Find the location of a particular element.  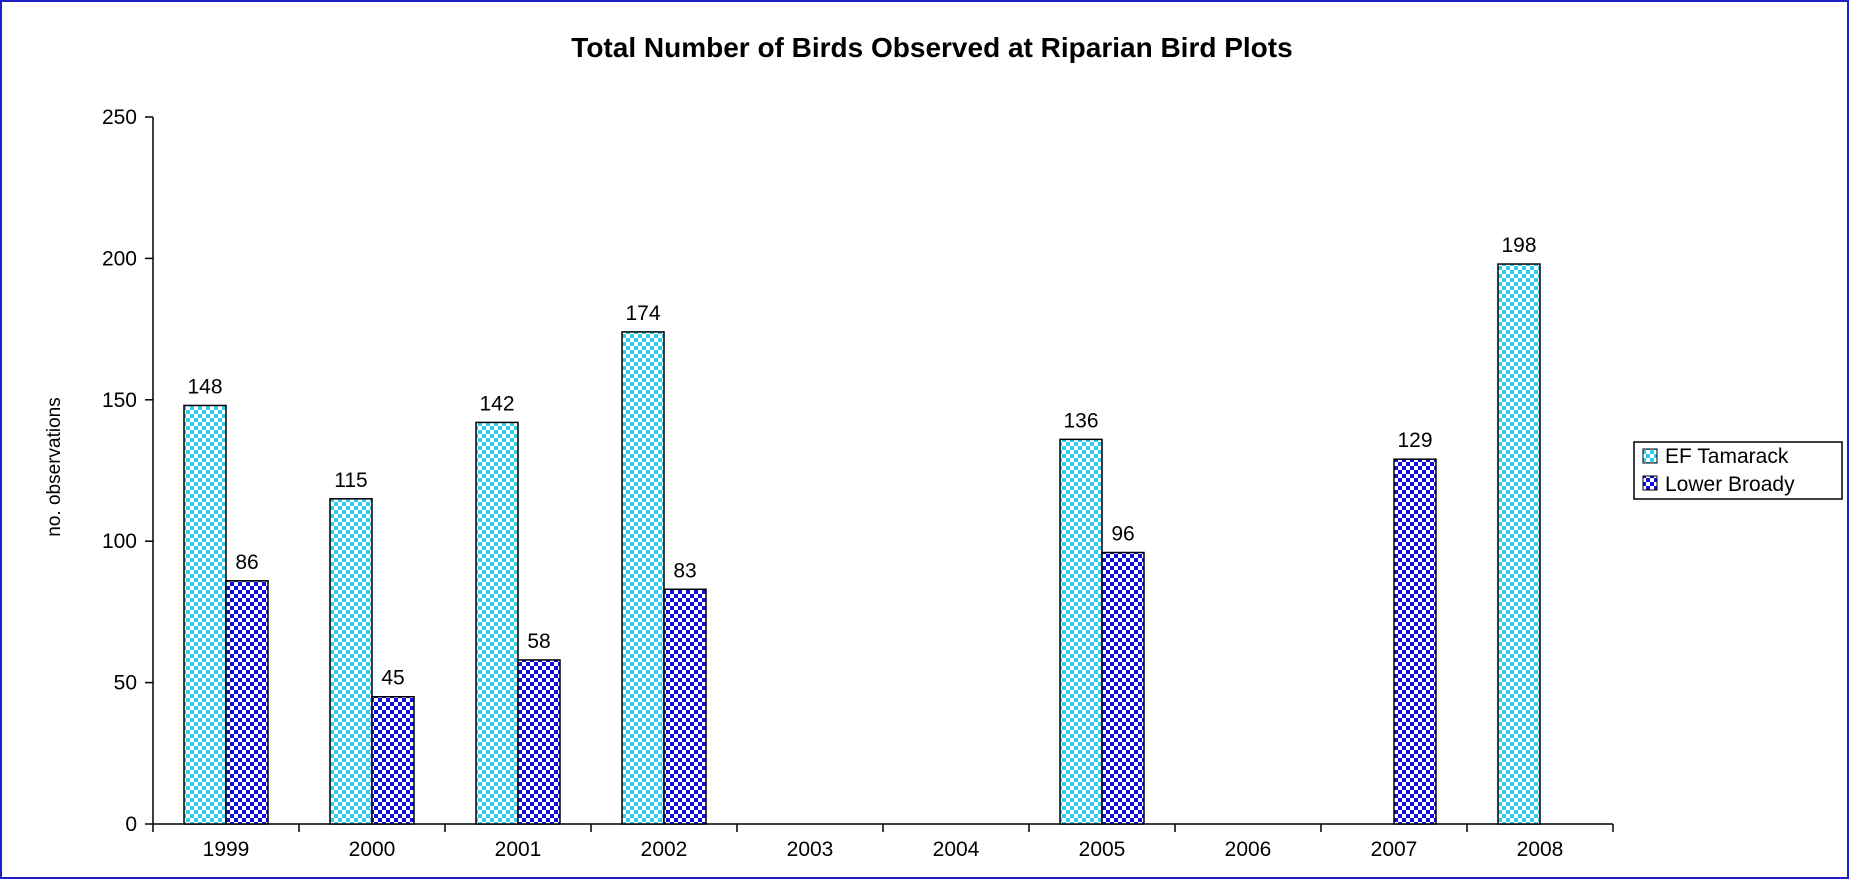

bar-ef-tamarack-2005 is located at coordinates (1081, 631).